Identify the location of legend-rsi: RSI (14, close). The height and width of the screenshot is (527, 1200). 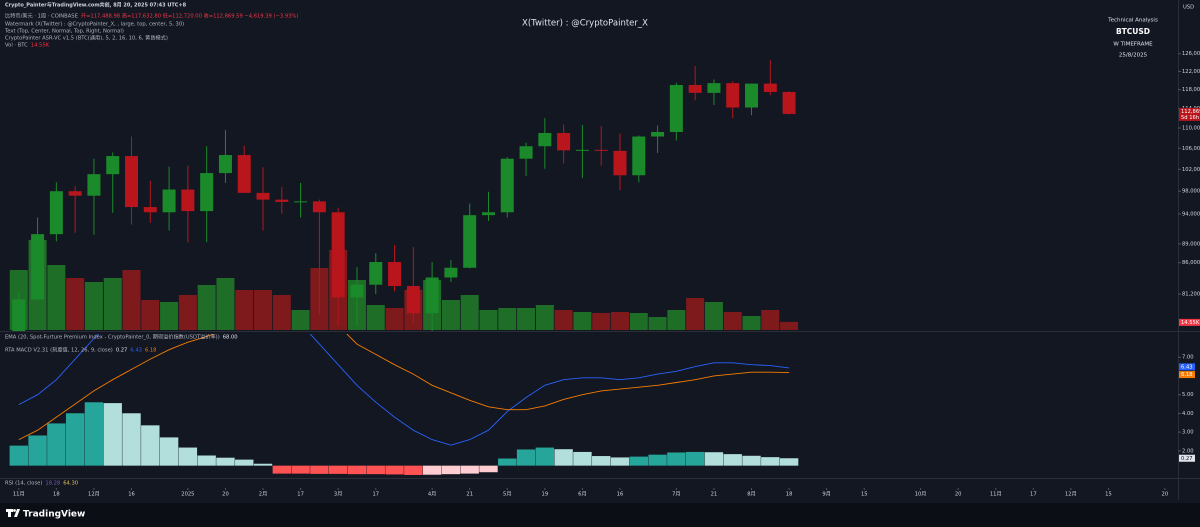
(23, 484).